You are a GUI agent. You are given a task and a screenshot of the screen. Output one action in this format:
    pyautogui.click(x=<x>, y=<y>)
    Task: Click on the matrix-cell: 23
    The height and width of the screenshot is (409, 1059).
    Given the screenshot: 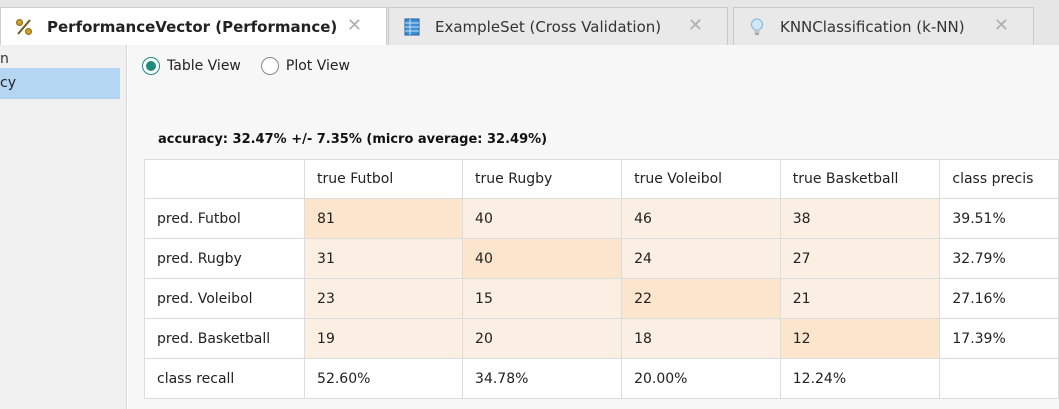 What is the action you would take?
    pyautogui.click(x=384, y=298)
    